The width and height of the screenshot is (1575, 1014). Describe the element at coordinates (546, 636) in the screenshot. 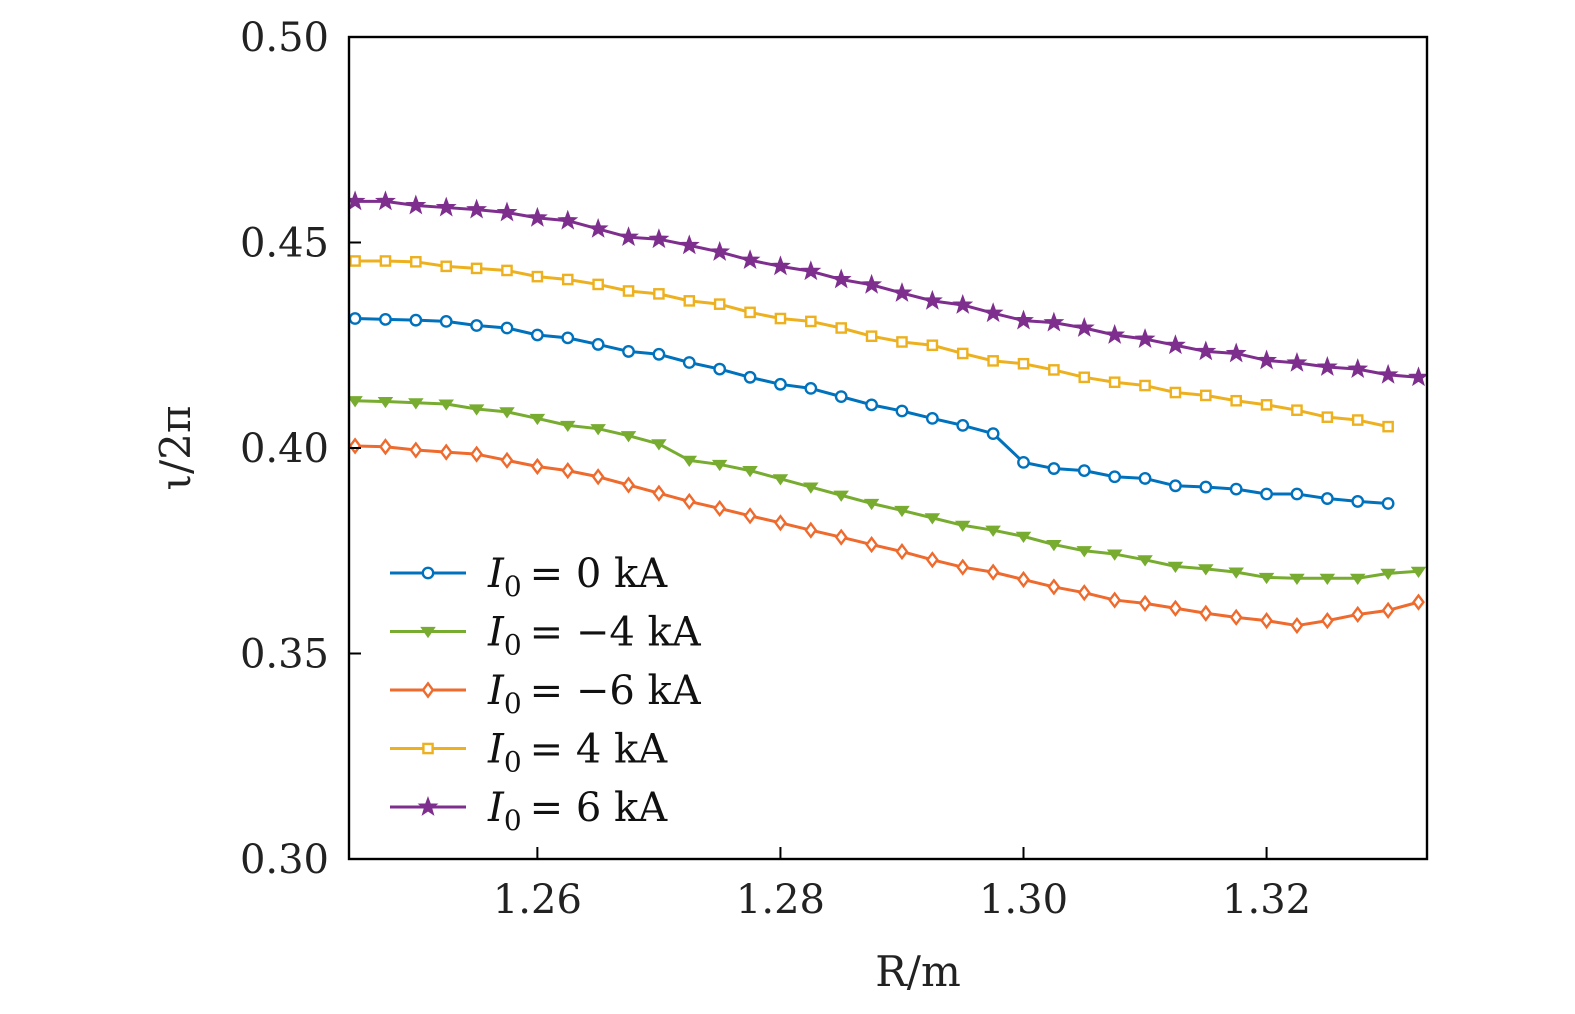

I see `legend-entry: I0 = −4 kA` at that location.